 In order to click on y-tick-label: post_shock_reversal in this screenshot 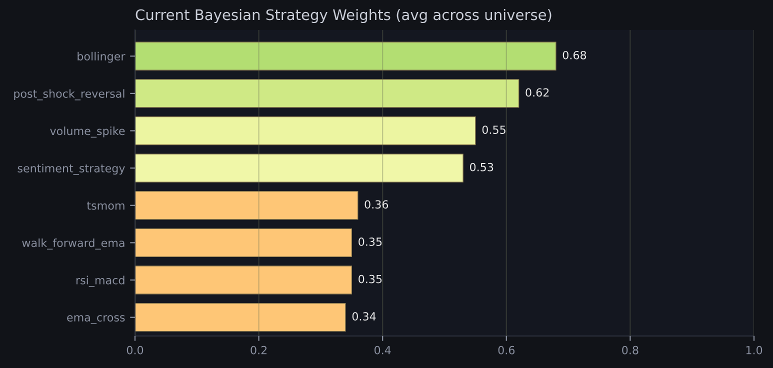, I will do `click(69, 94)`.